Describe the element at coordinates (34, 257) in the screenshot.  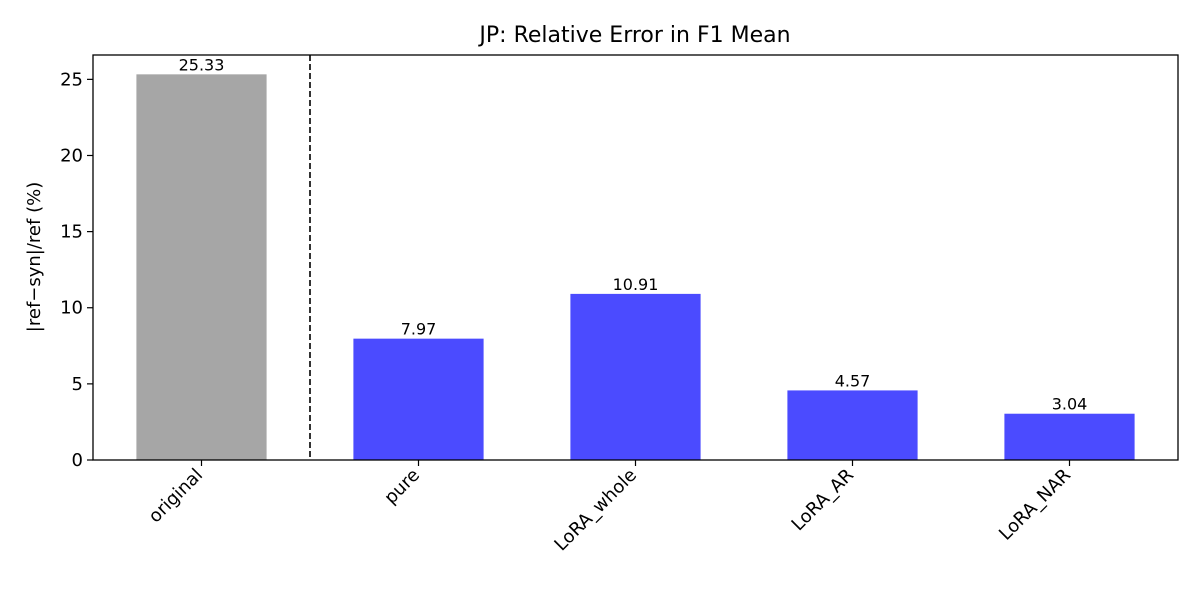
I see `y-axis-label: |ref−syn|/ref (%)` at that location.